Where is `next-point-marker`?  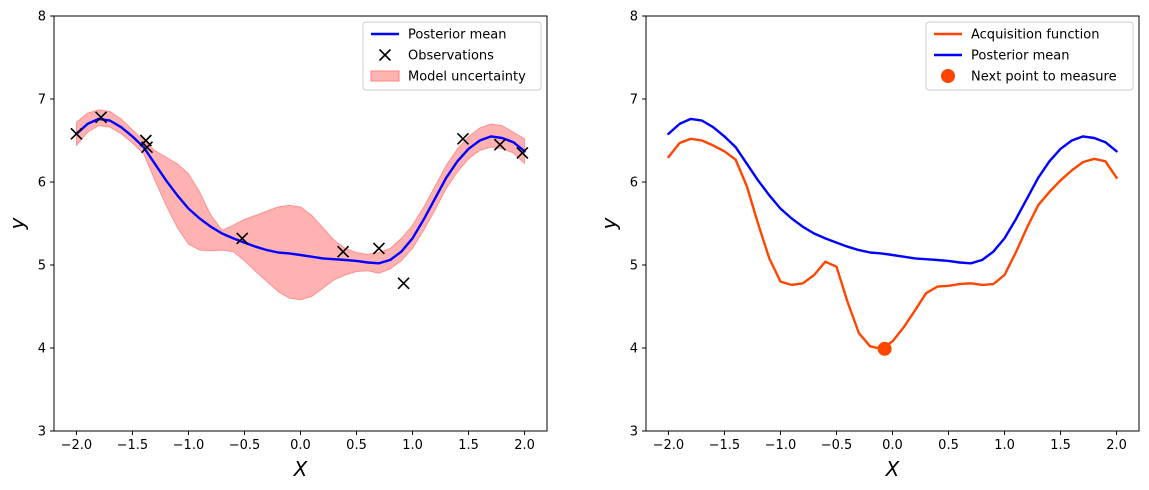
next-point-marker is located at coordinates (884, 348).